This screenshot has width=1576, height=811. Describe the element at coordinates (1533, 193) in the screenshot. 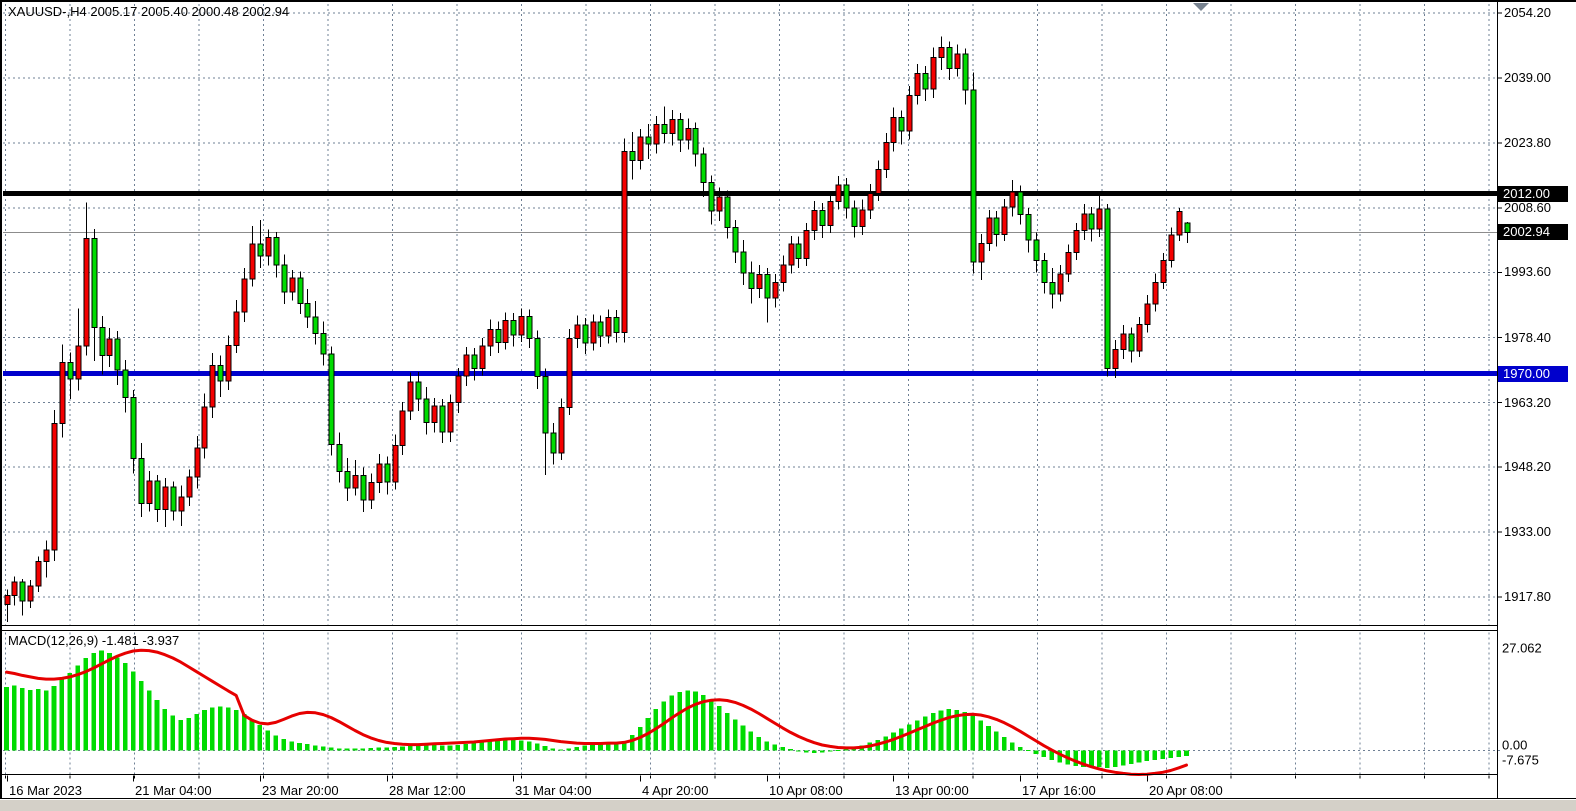

I see `price-badge-resistance: 2012.00` at that location.